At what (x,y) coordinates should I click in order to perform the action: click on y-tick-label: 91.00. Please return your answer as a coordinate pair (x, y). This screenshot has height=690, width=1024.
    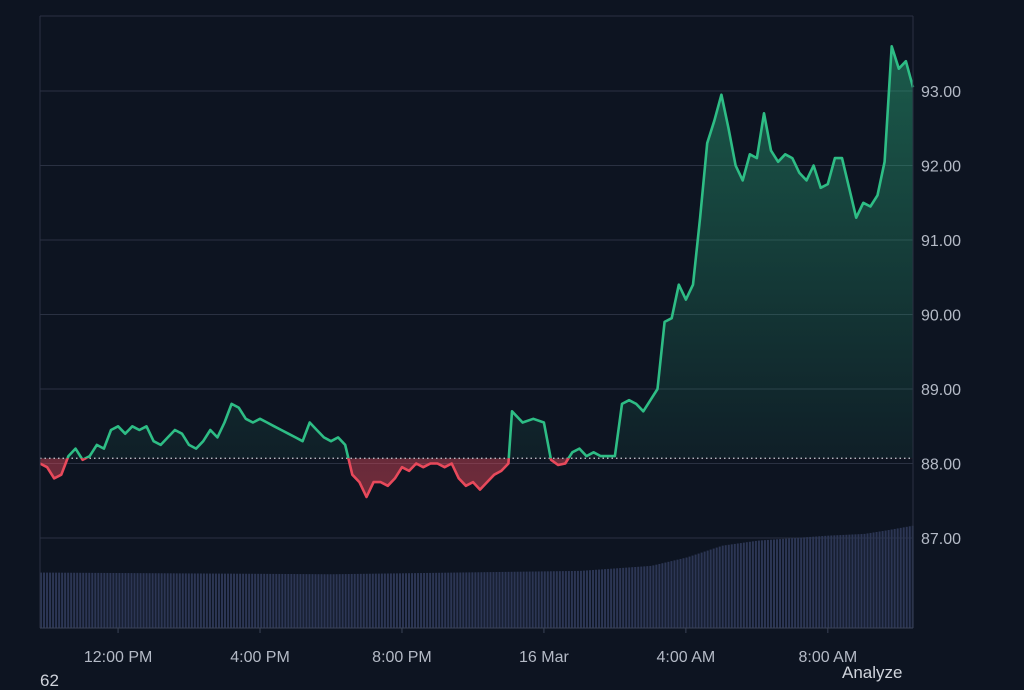
    Looking at the image, I should click on (941, 241).